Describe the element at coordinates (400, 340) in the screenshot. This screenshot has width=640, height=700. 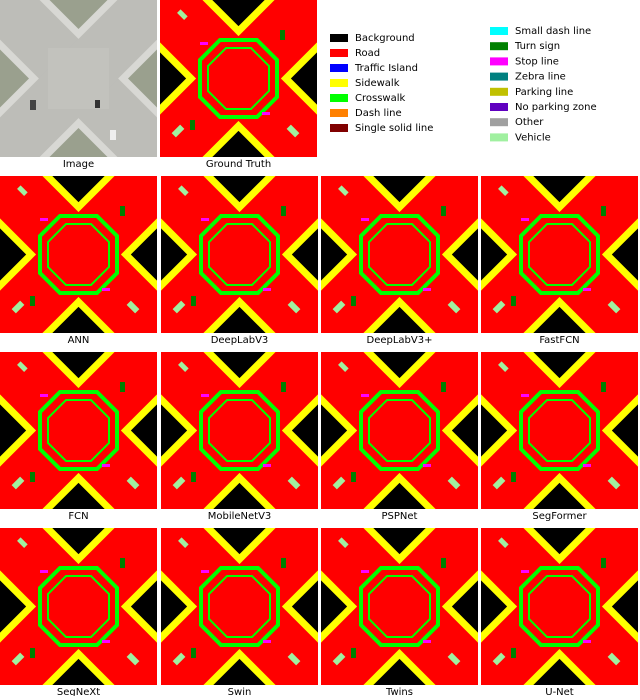
I see `panel-label: DeepLabV3+` at that location.